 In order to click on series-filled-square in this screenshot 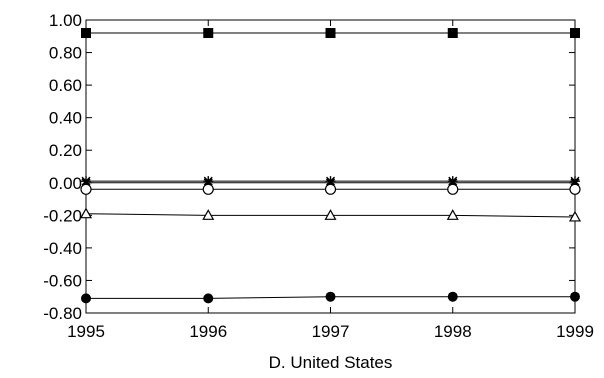, I will do `click(330, 33)`.